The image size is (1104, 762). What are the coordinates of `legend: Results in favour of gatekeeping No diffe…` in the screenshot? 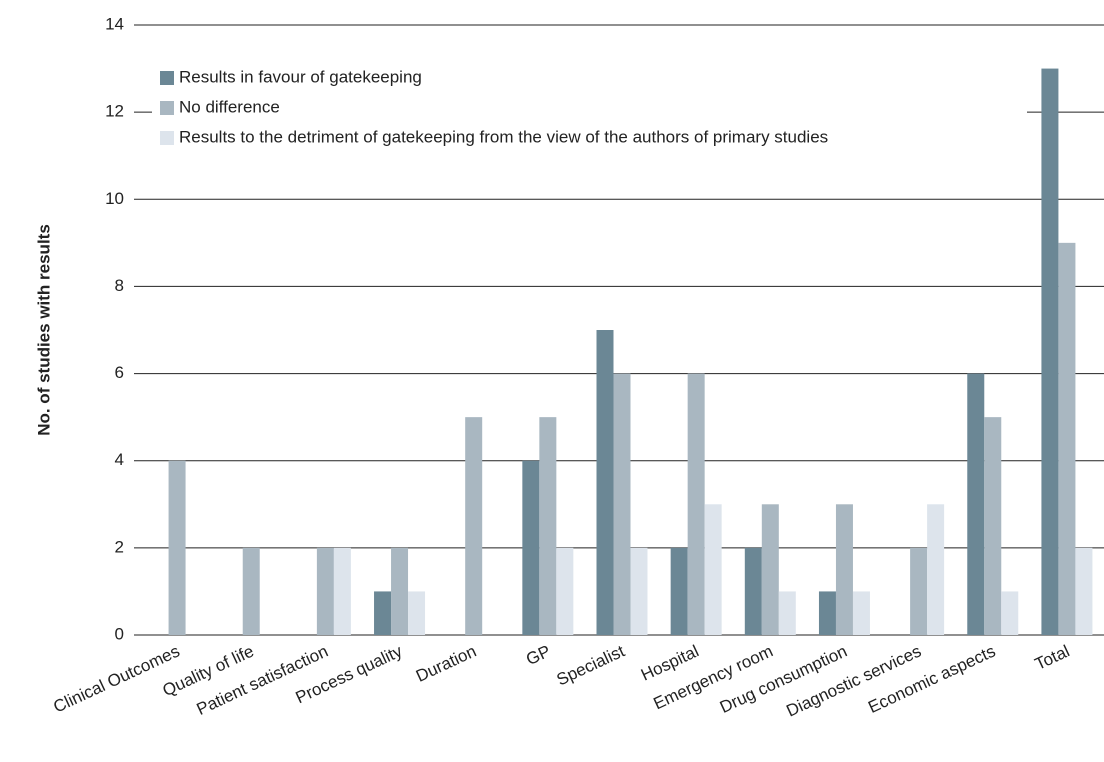 It's located at (589, 109).